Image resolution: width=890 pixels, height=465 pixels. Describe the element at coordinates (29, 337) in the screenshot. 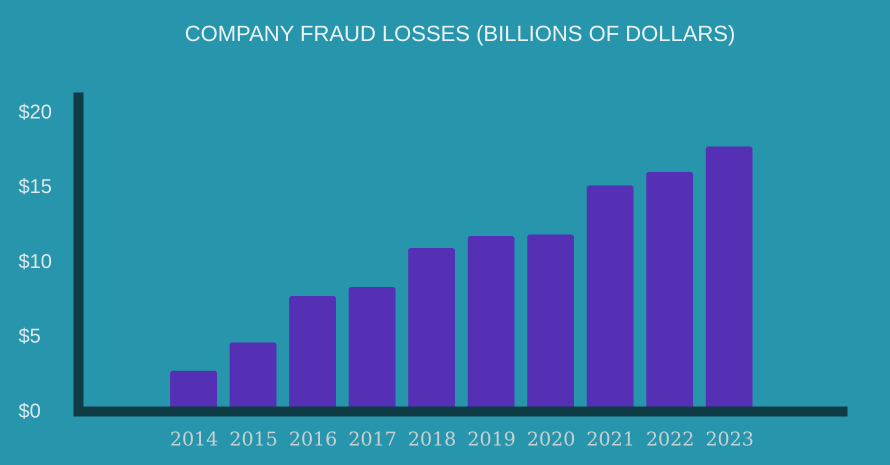

I see `y-tick-label: $5` at that location.